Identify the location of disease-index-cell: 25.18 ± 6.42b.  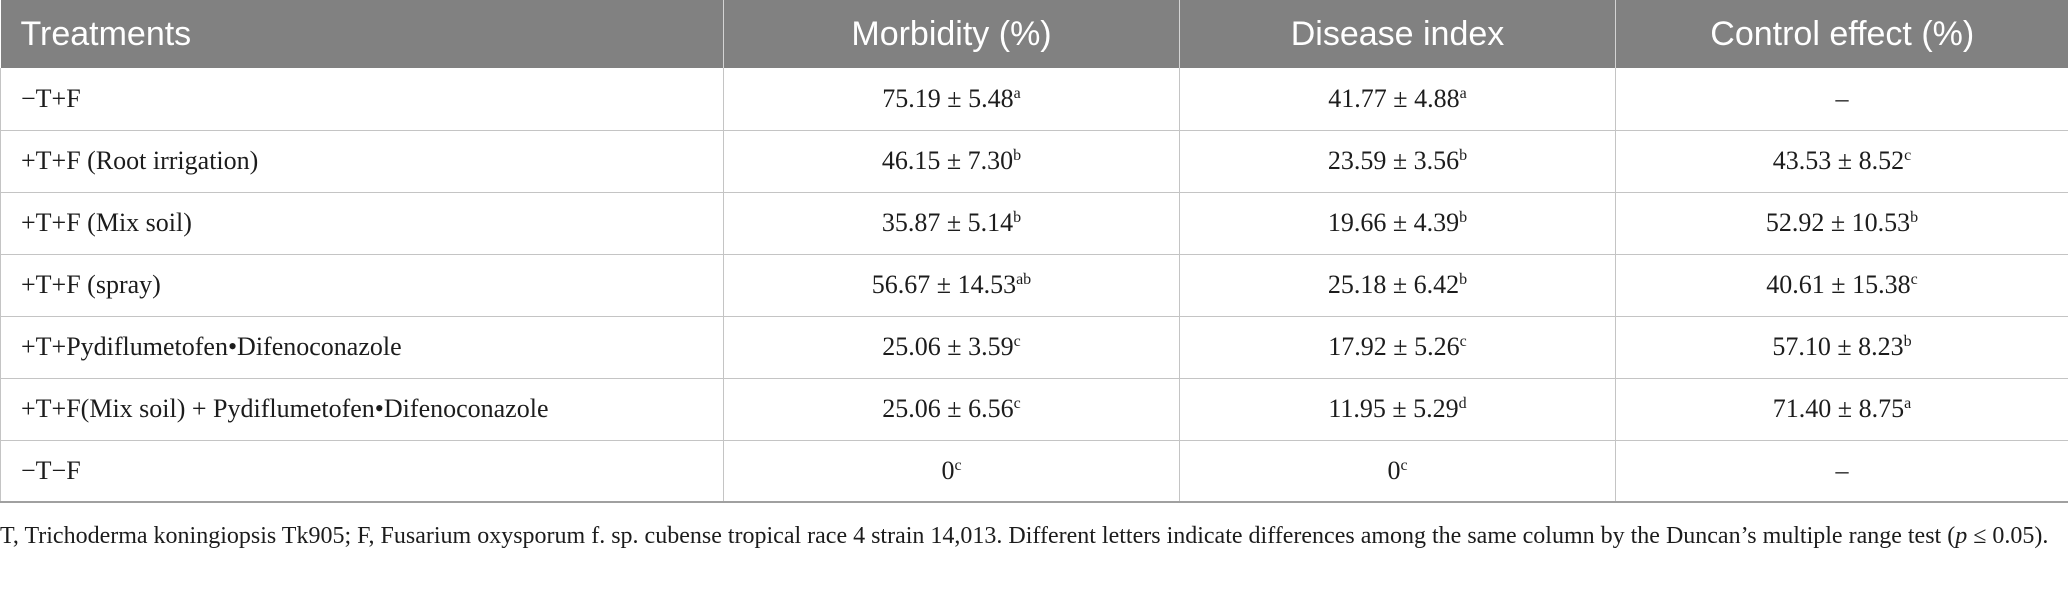
(1397, 285).